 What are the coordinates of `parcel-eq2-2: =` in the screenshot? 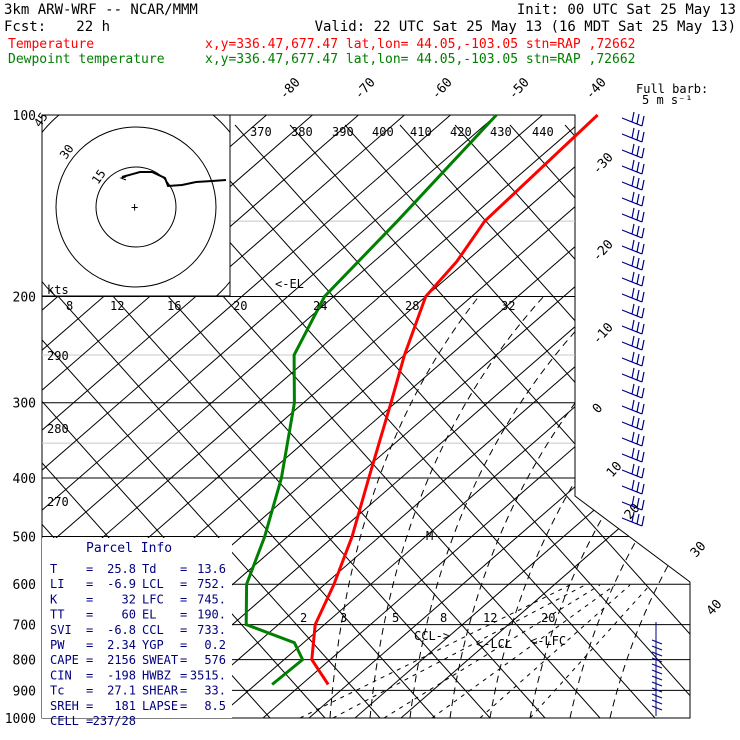 It's located at (183, 599).